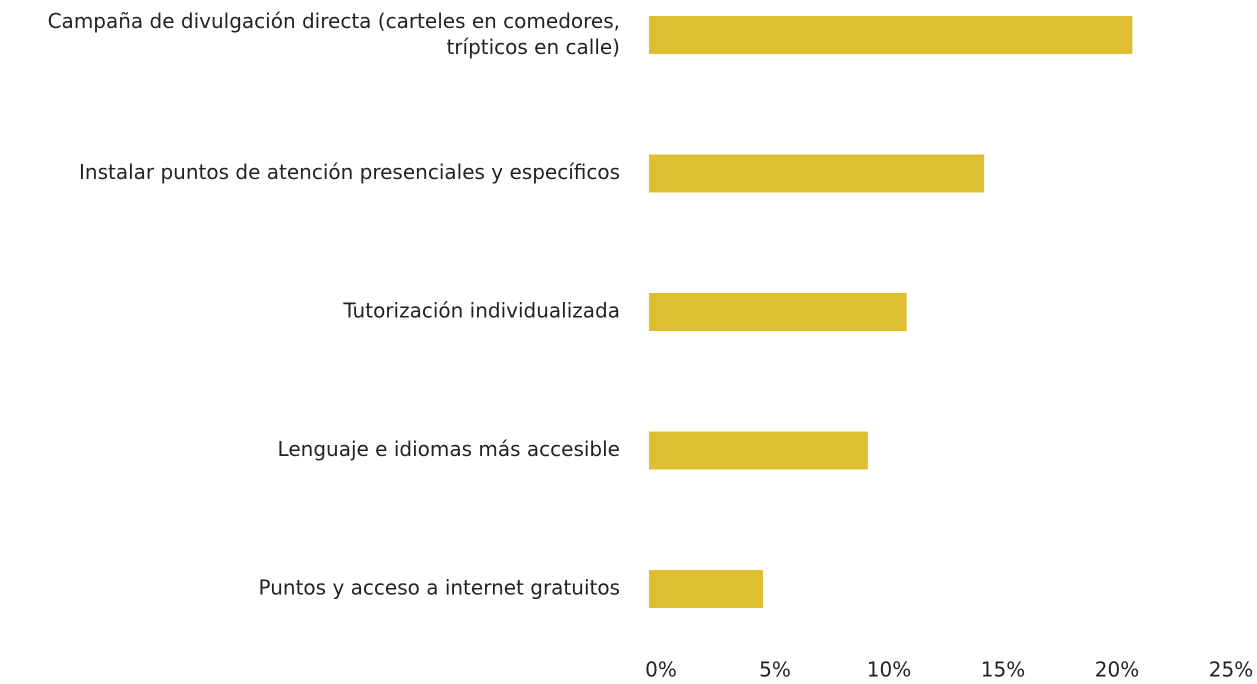 This screenshot has width=1257, height=684. What do you see at coordinates (1231, 670) in the screenshot?
I see `x-tick-label: 25%` at bounding box center [1231, 670].